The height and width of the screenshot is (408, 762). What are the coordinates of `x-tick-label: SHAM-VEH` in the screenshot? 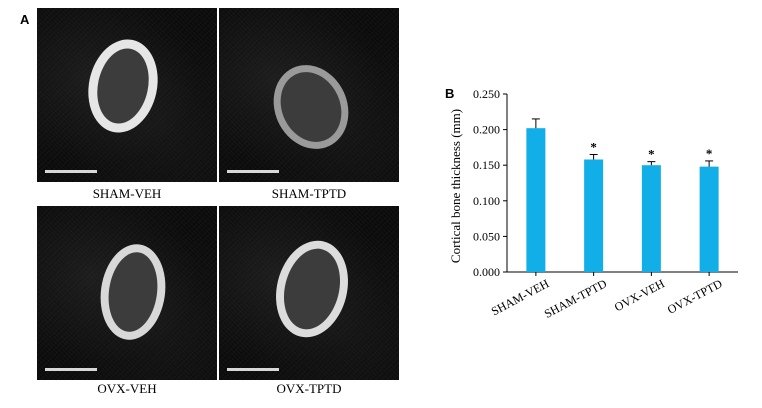 It's located at (520, 297).